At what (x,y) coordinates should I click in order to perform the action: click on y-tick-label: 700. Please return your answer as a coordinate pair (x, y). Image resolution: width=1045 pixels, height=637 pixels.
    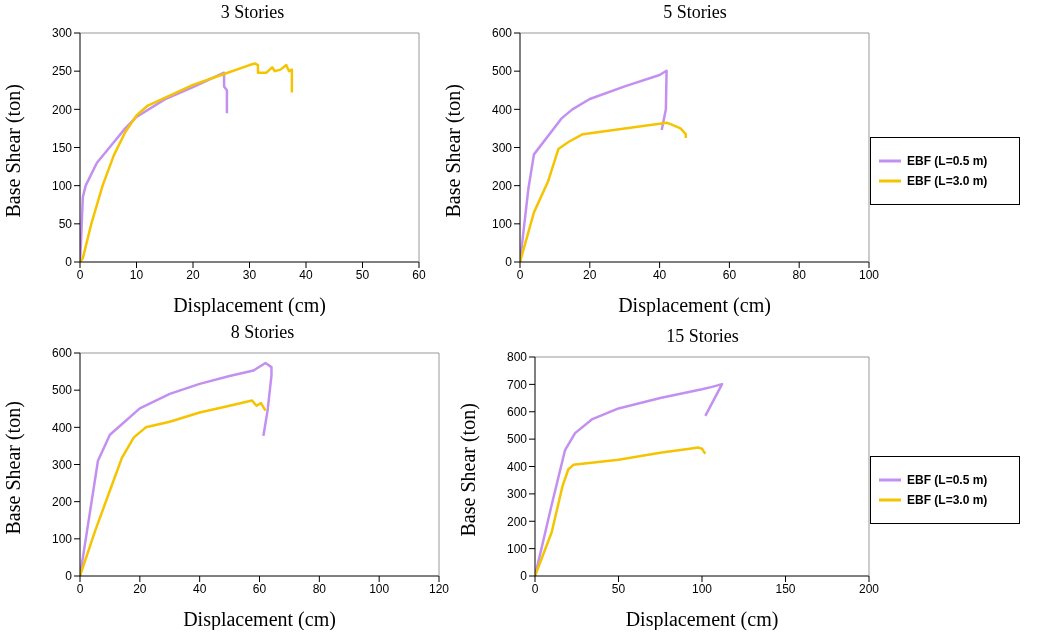
    Looking at the image, I should click on (517, 384).